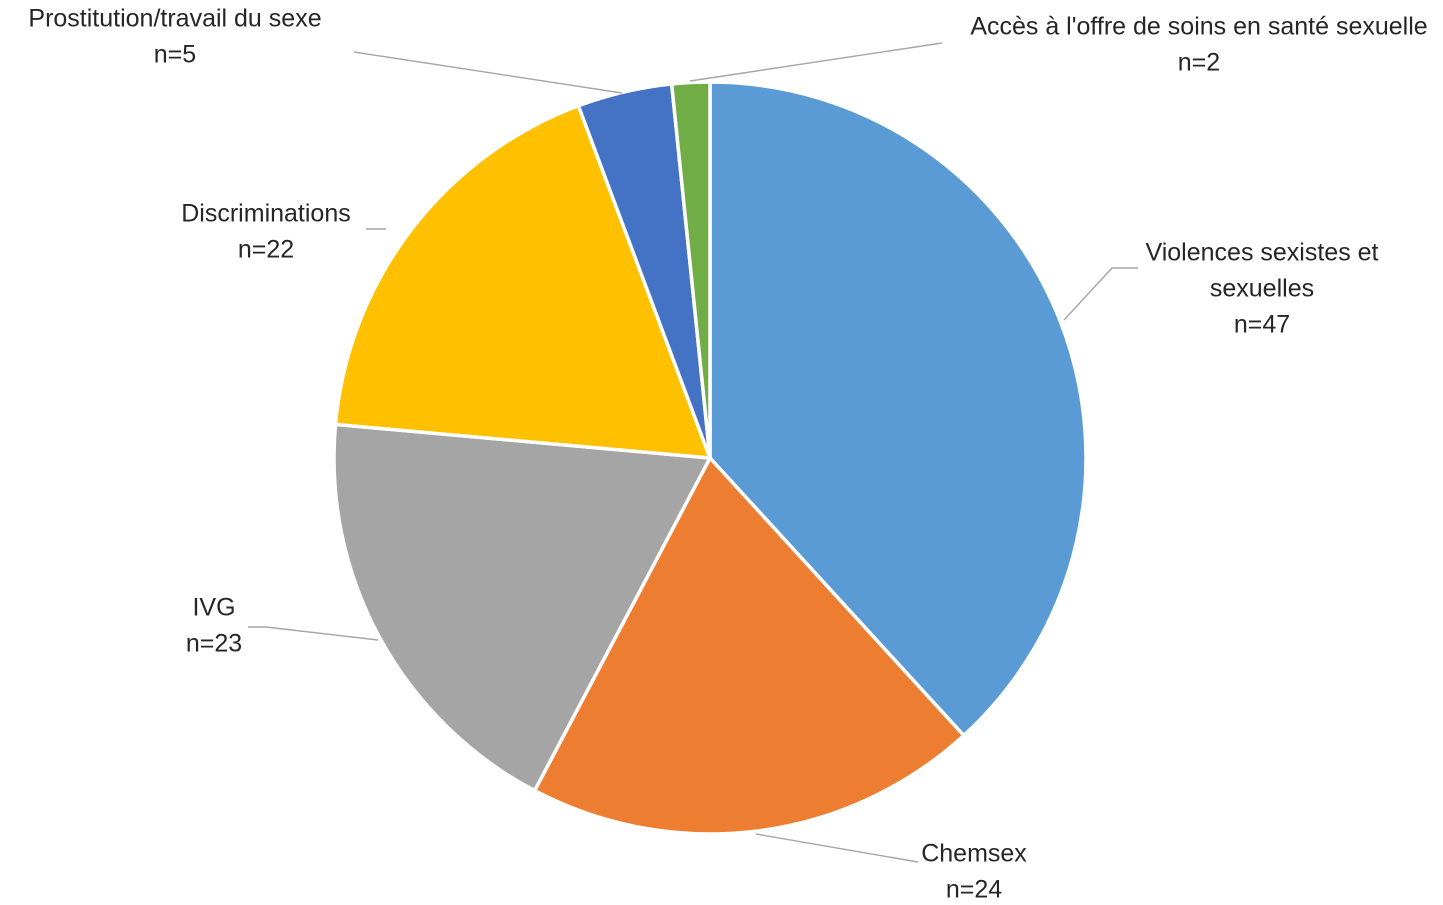  Describe the element at coordinates (1262, 325) in the screenshot. I see `slice-count-label: n=47` at that location.